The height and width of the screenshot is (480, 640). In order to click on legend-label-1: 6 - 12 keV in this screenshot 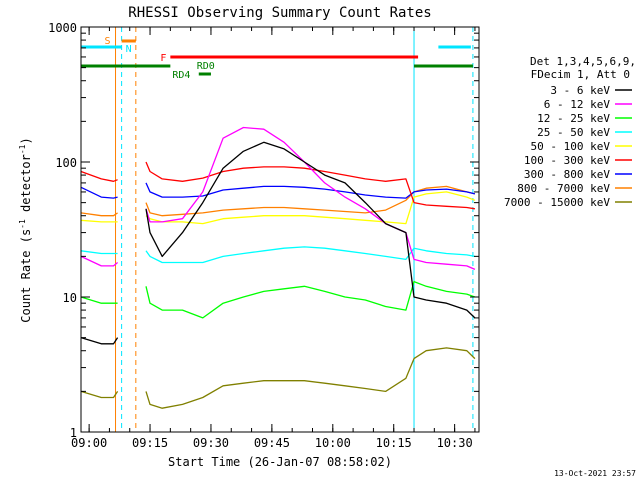, I will do `click(577, 104)`.